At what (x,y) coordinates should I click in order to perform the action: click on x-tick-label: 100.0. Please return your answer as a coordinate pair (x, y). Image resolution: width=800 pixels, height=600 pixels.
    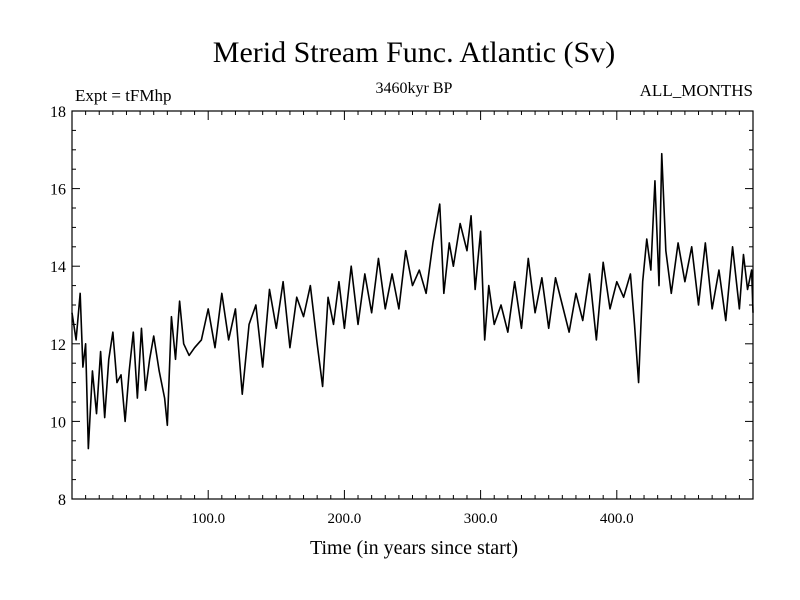
    Looking at the image, I should click on (208, 519).